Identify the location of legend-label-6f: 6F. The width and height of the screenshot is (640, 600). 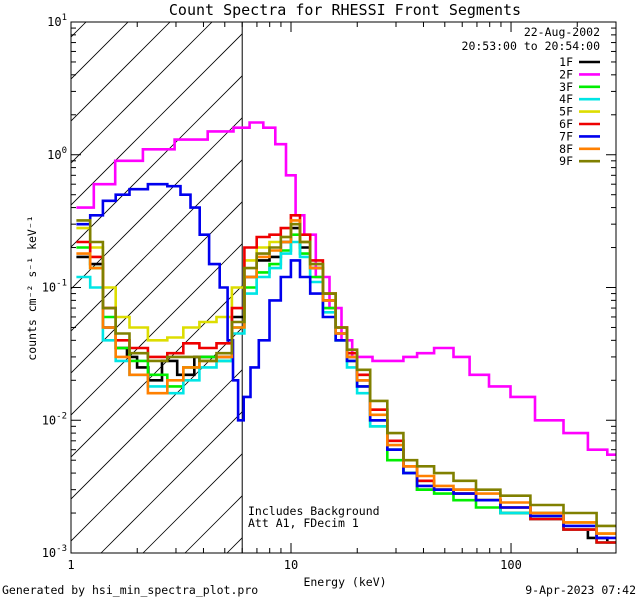
(566, 124).